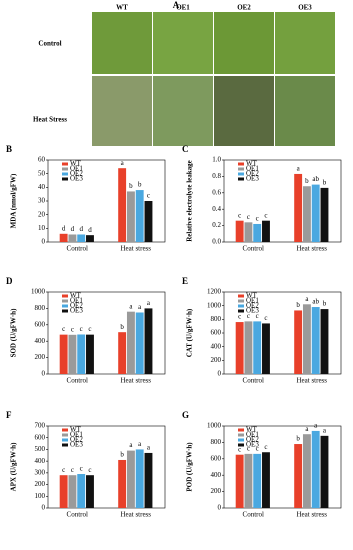 This screenshot has height=550, width=353. What do you see at coordinates (216, 442) in the screenshot?
I see `y-tick-label: 800` at bounding box center [216, 442].